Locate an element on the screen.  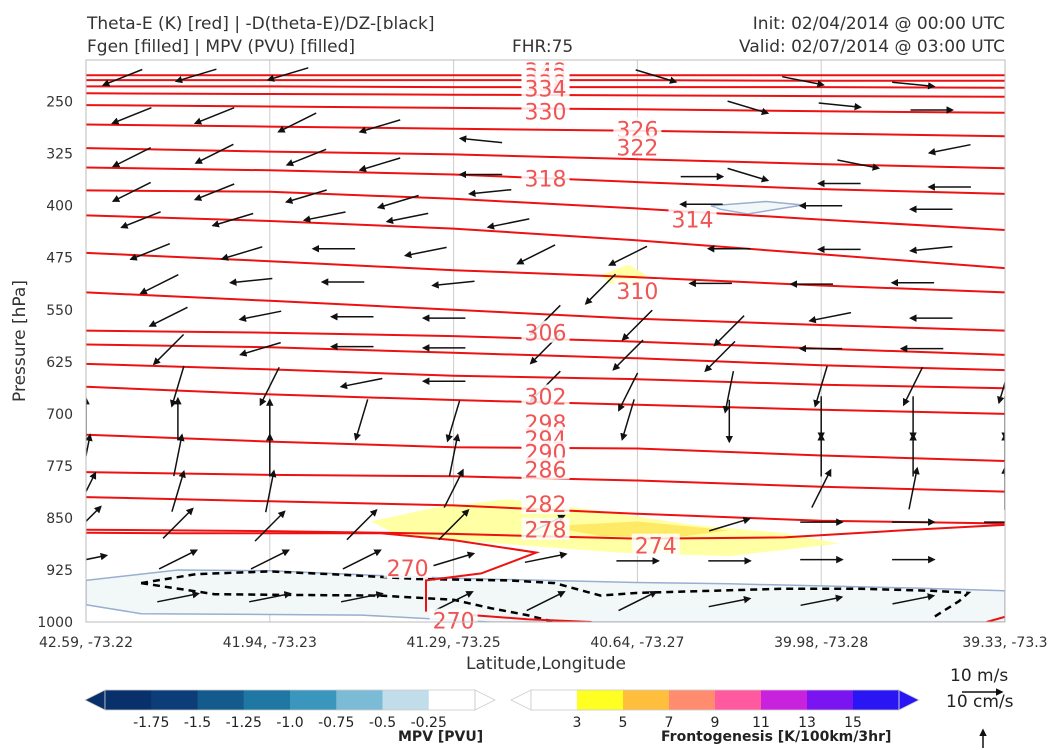
valid-time: Valid: 02/07/2014 @ 03:00 UTC is located at coordinates (872, 47).